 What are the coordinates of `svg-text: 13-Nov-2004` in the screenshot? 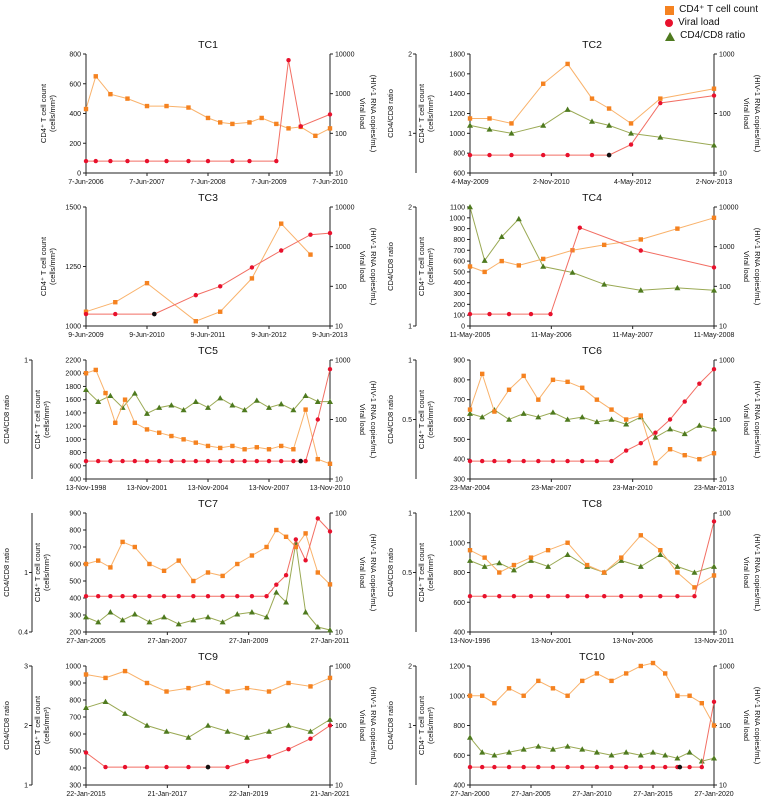 It's located at (208, 488).